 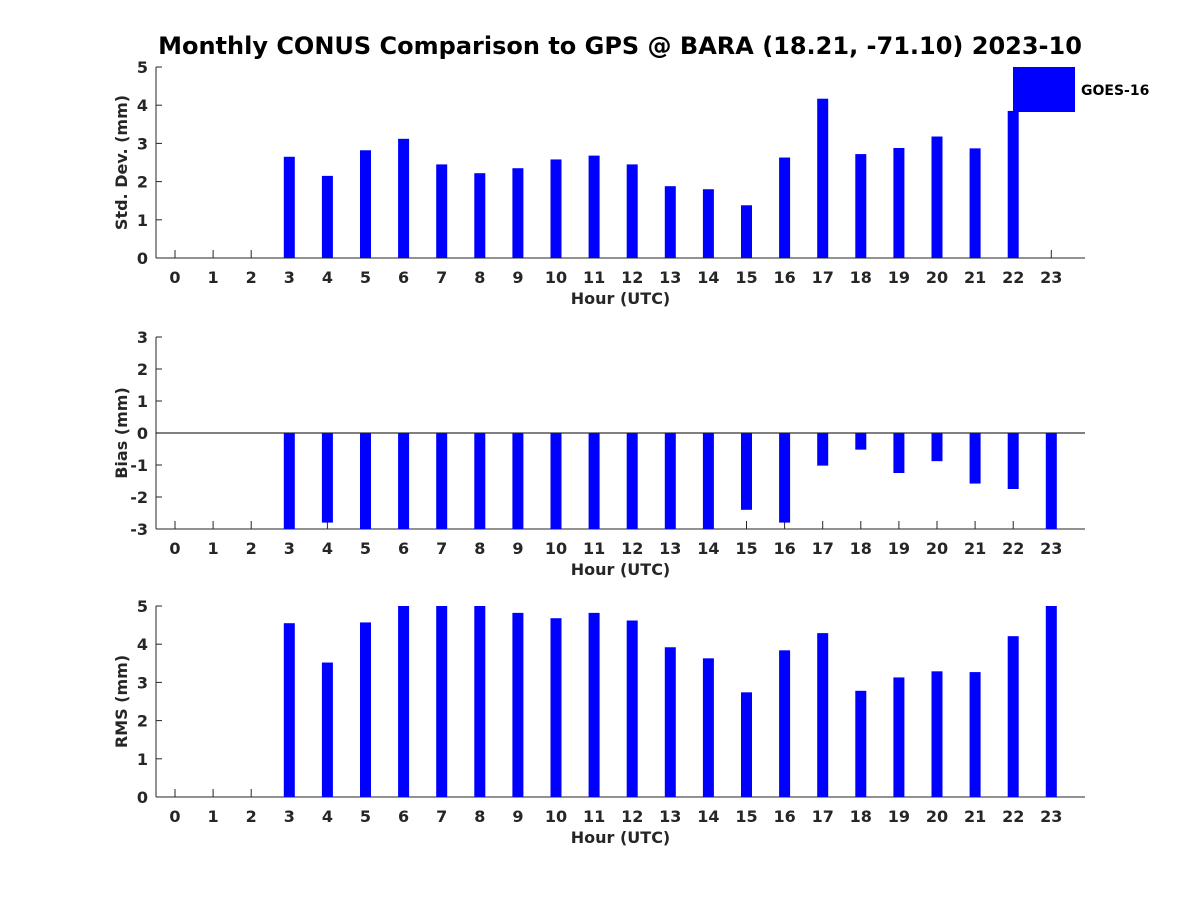 What do you see at coordinates (479, 277) in the screenshot?
I see `x-tick-label: 8` at bounding box center [479, 277].